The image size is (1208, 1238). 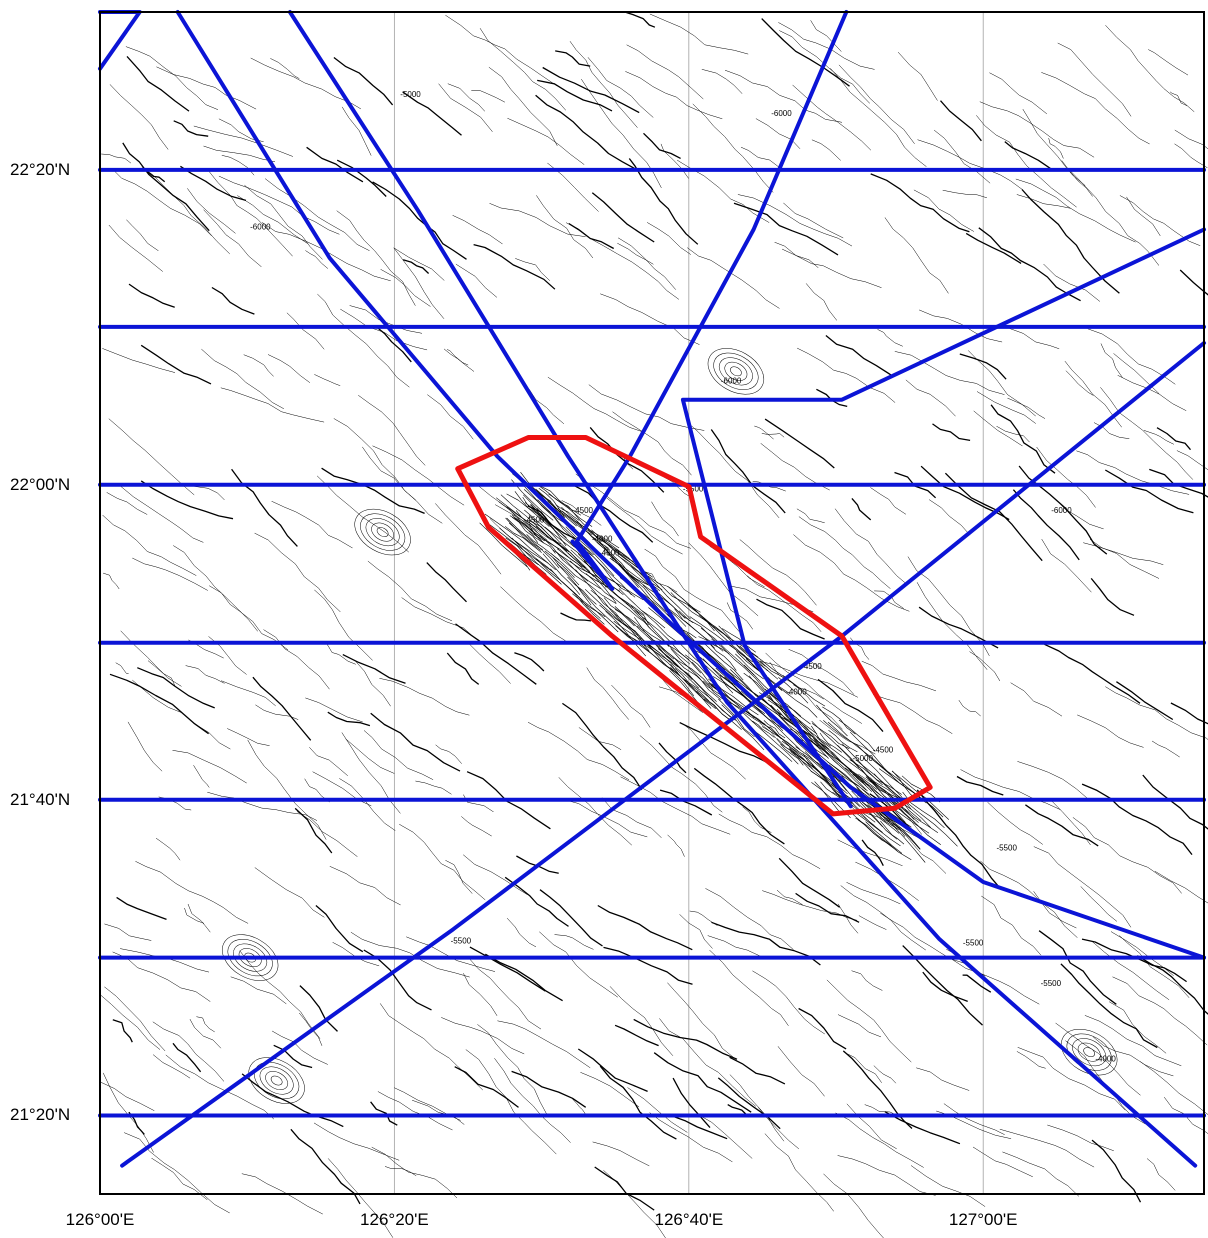 I want to click on survey-area-polygon-group, so click(x=694, y=626).